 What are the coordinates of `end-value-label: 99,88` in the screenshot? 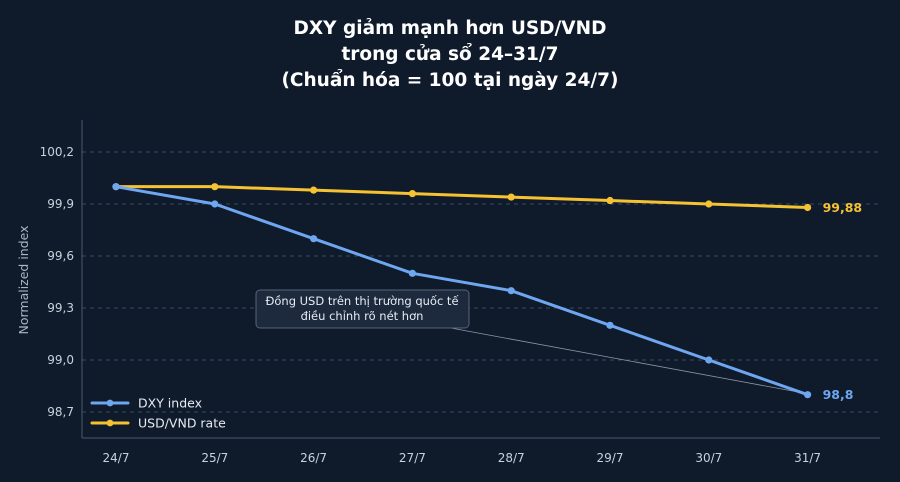 It's located at (843, 207).